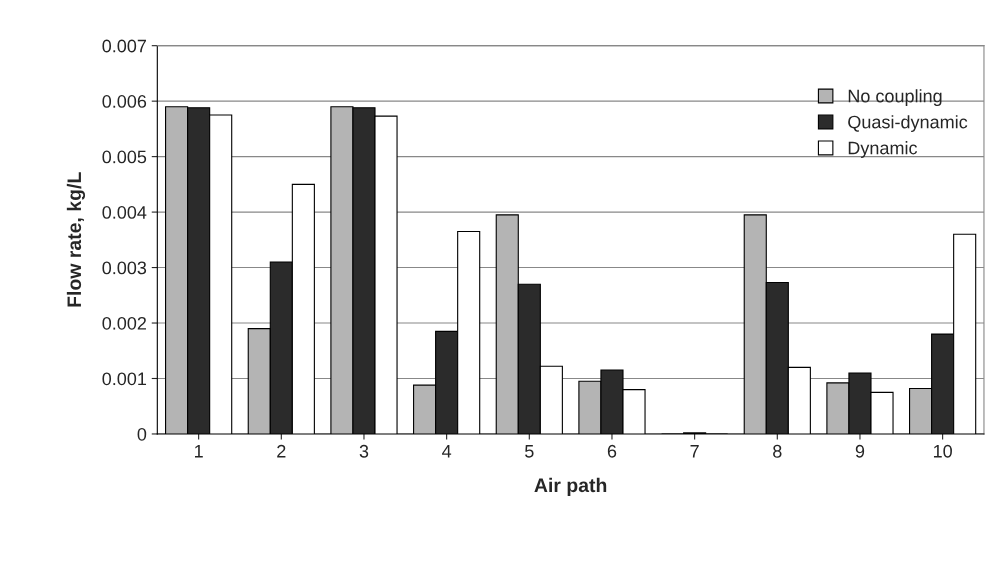  Describe the element at coordinates (142, 434) in the screenshot. I see `y-tick-label: 0` at that location.